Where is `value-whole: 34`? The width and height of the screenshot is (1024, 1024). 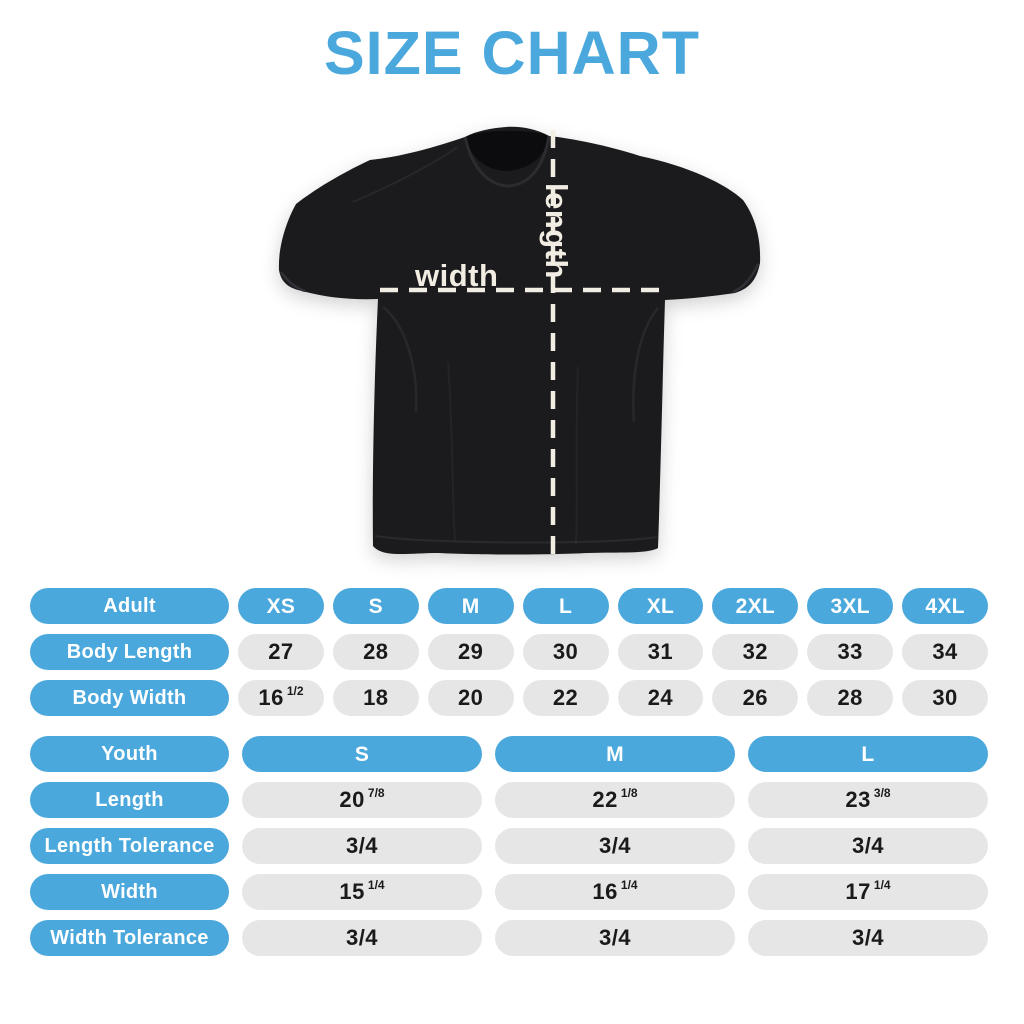 value-whole: 34 is located at coordinates (945, 651).